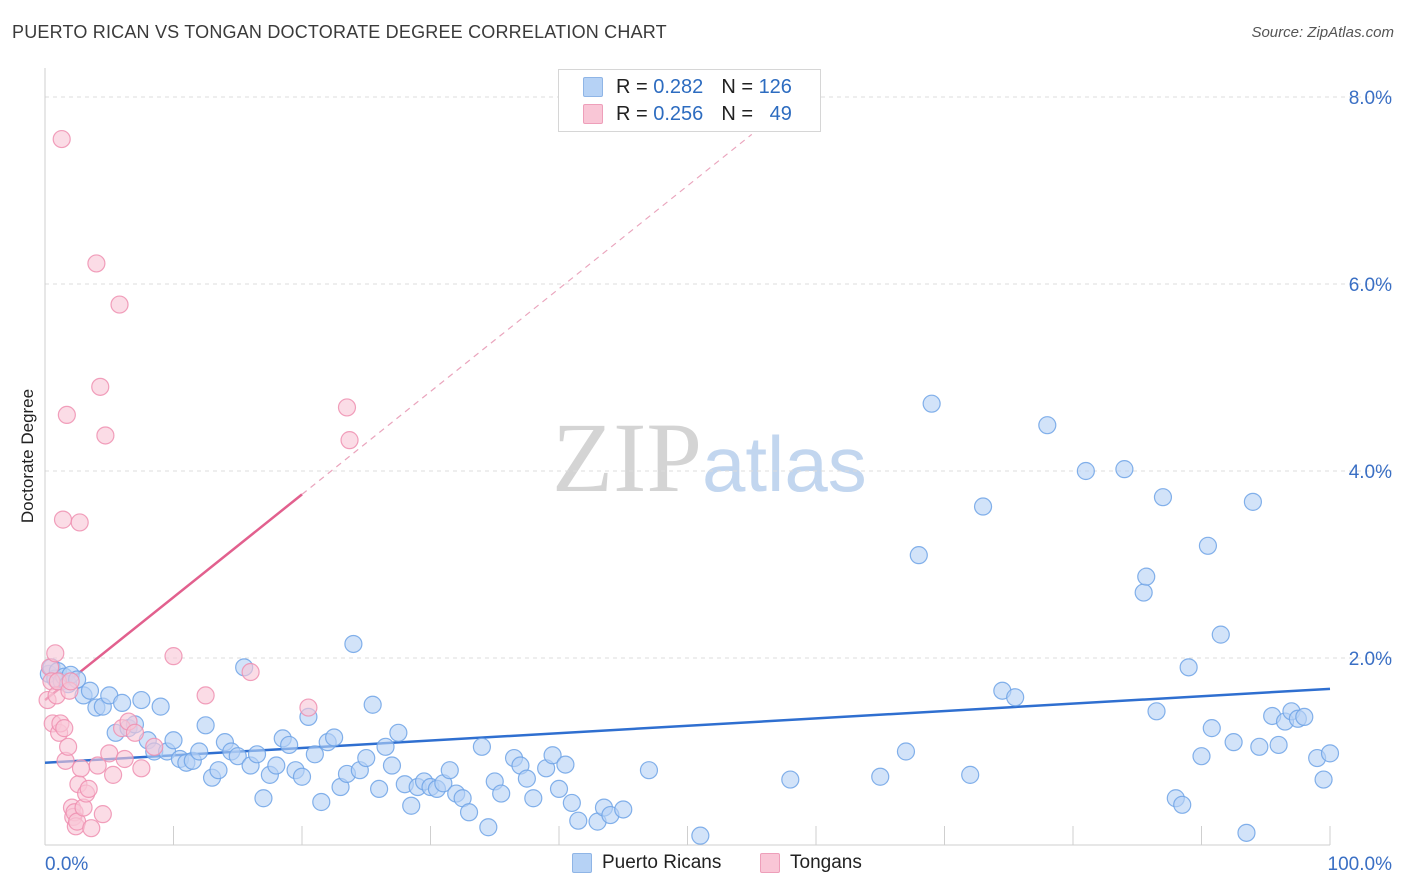 The image size is (1406, 892). What do you see at coordinates (1322, 32) in the screenshot?
I see `source-label: Source: ZipAtlas.com` at bounding box center [1322, 32].